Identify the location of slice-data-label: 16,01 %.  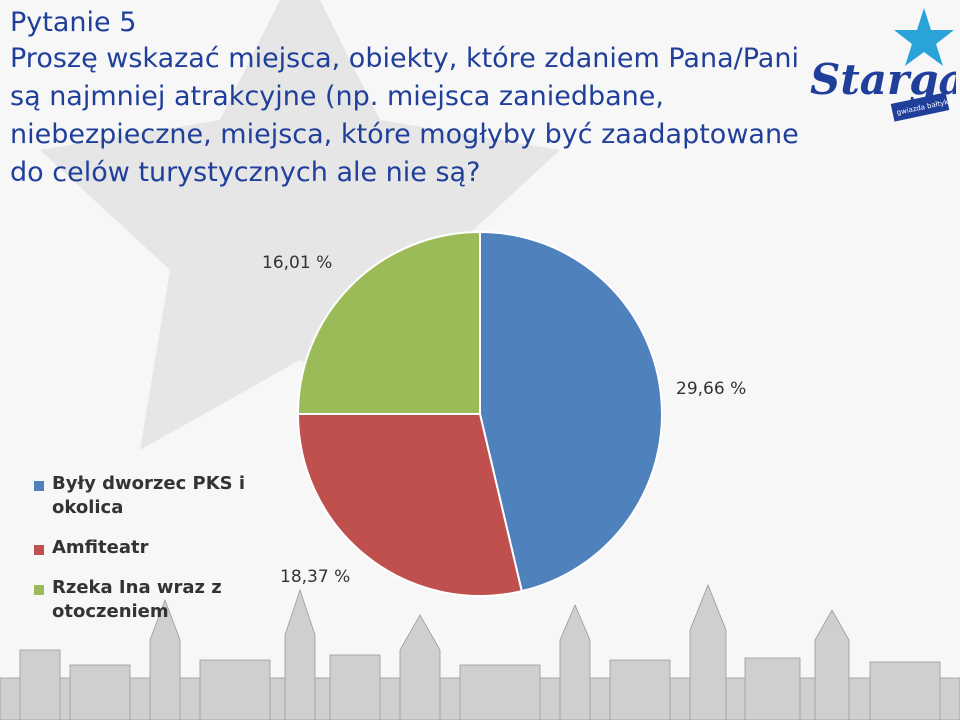
(297, 263).